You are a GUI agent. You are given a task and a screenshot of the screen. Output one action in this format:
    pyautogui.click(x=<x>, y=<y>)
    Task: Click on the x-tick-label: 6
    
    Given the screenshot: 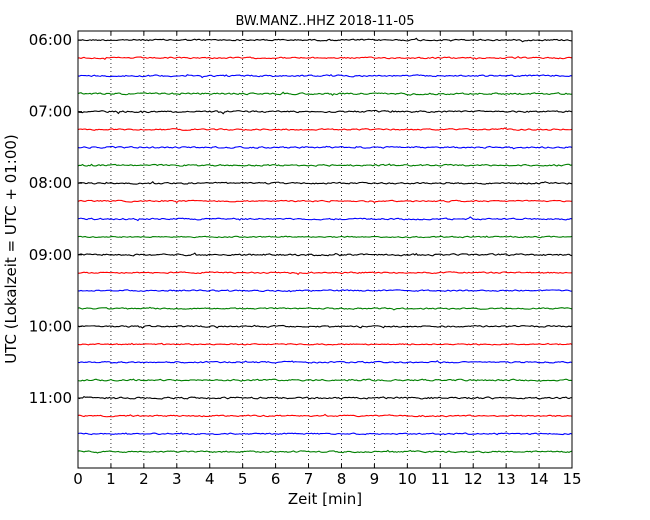 What is the action you would take?
    pyautogui.click(x=276, y=479)
    